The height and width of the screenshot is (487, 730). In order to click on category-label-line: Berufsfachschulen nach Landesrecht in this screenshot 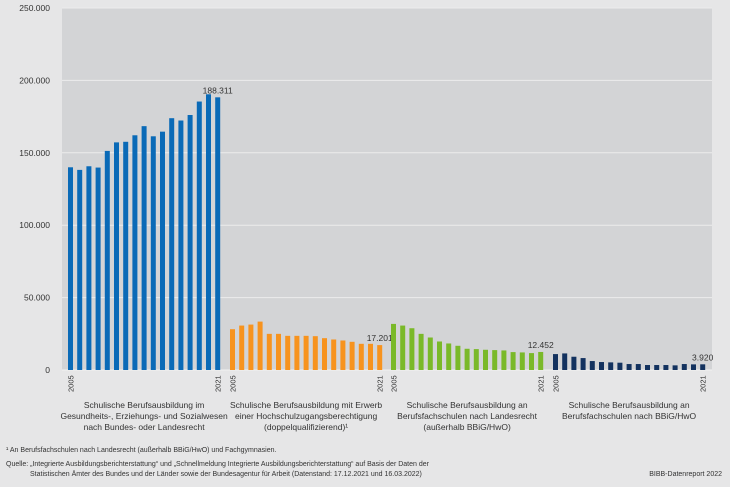, I will do `click(467, 416)`.